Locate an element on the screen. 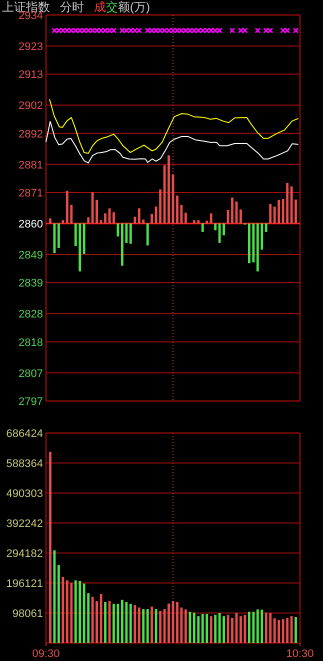 This screenshot has width=323, height=661. y-tick-label: 2807 is located at coordinates (30, 374).